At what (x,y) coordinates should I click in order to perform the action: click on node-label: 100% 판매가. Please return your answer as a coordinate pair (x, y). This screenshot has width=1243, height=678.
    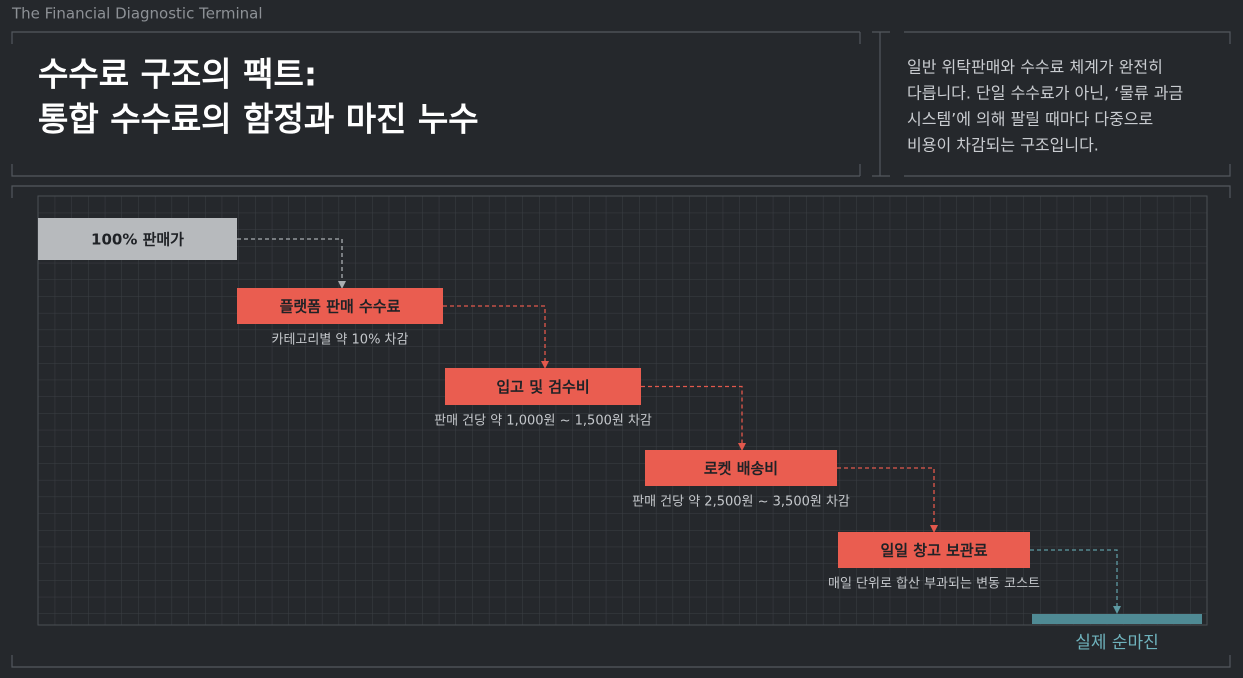
    Looking at the image, I should click on (137, 240).